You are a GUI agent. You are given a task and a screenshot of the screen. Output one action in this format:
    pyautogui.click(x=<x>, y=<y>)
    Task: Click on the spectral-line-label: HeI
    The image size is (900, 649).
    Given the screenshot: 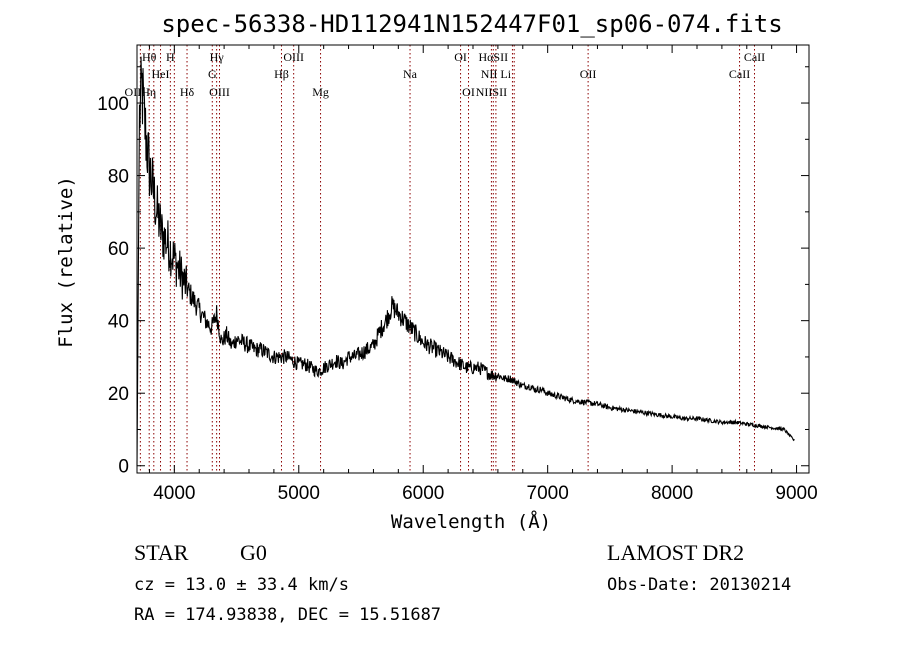 What is the action you would take?
    pyautogui.click(x=161, y=74)
    